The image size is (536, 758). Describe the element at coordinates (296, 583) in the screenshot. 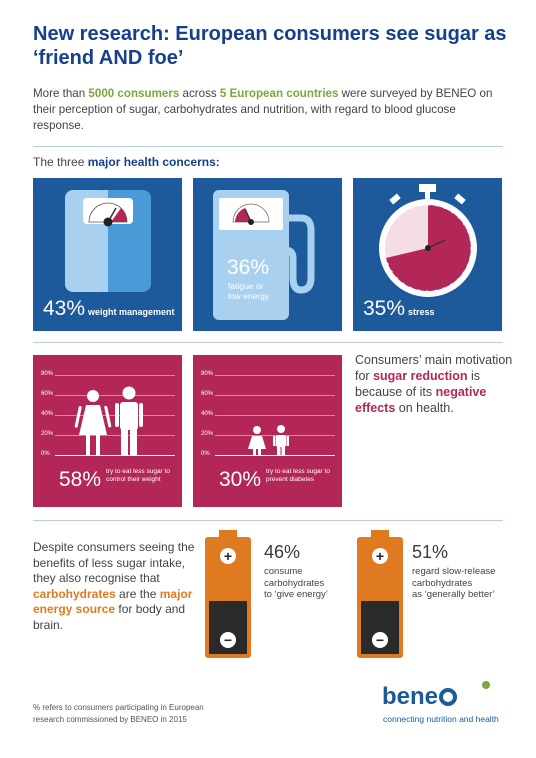

I see `energy-carbs-label: consume carbohydrates to ‘give energy’` at that location.